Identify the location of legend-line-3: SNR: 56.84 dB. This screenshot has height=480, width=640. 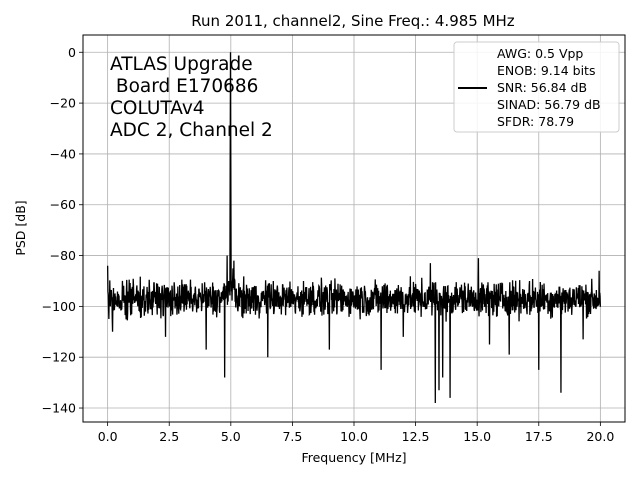
(542, 87).